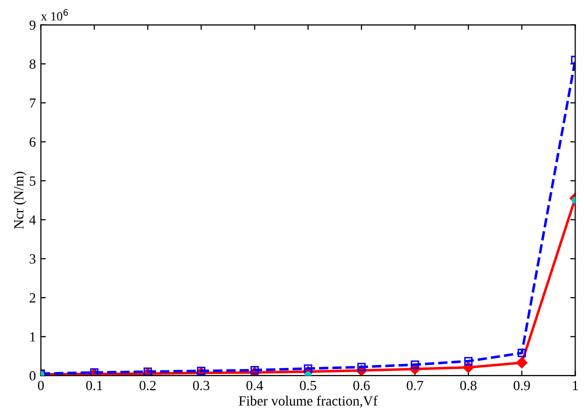  I want to click on x-tick-label: 0.4, so click(255, 385).